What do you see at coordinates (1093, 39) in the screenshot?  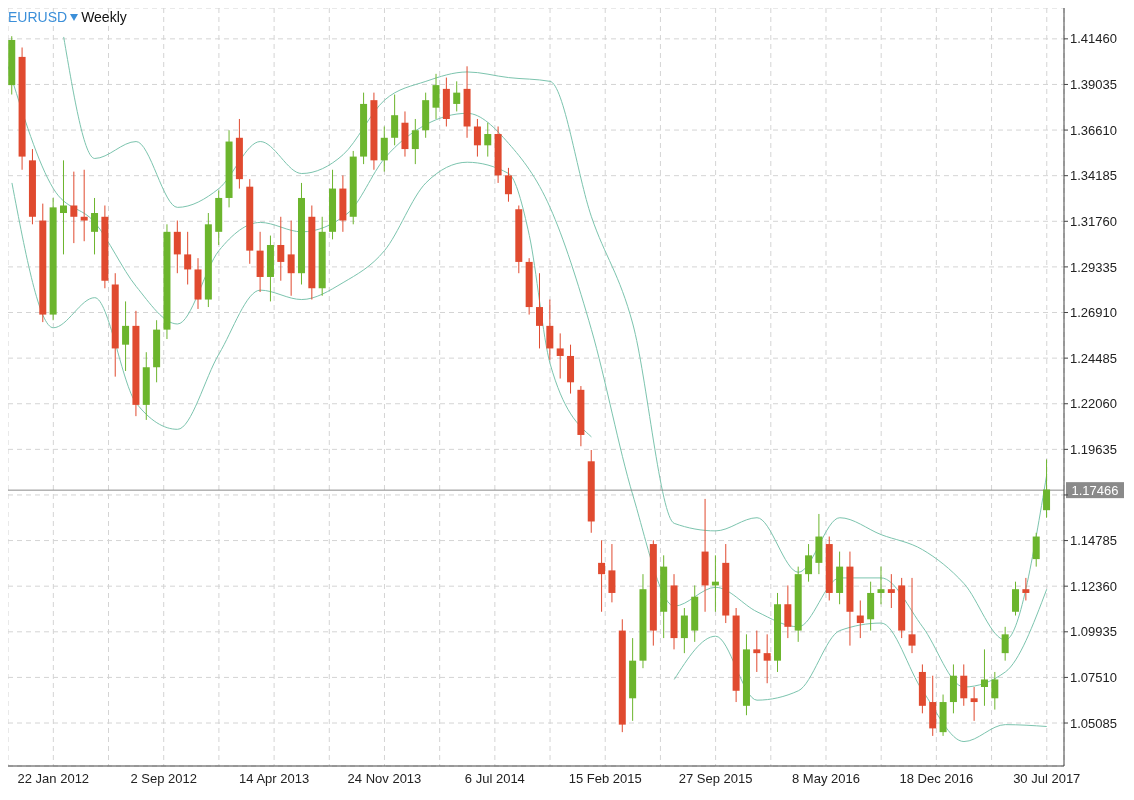 I see `y-tick-label: 1.41460` at bounding box center [1093, 39].